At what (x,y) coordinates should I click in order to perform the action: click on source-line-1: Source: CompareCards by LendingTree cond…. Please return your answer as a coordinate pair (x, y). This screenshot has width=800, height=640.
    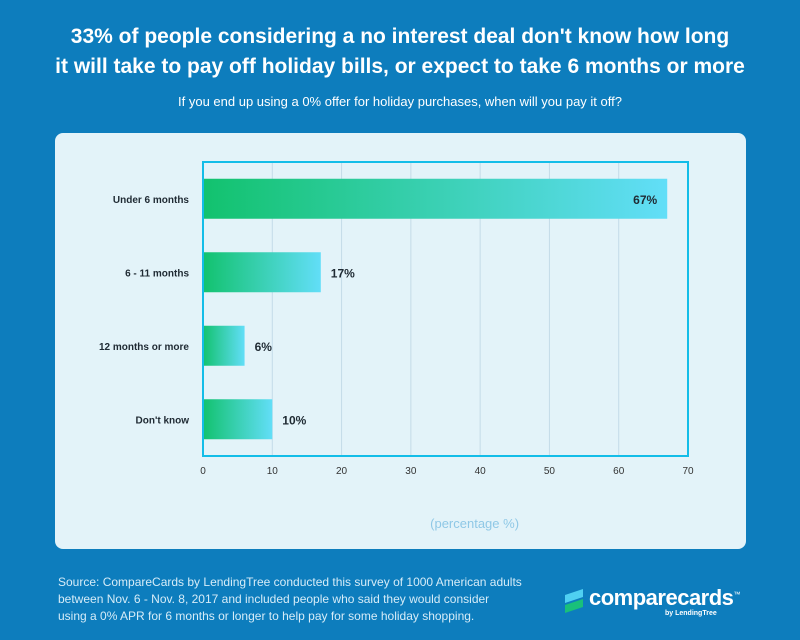
    Looking at the image, I should click on (290, 582).